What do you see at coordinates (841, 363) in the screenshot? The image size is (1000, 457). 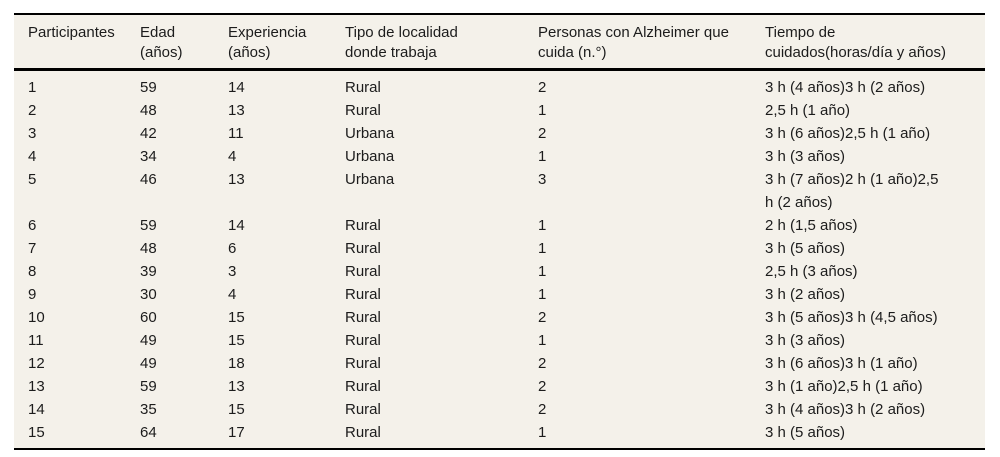 I see `table-cell: 3 h (6 años)3 h (1 año)` at bounding box center [841, 363].